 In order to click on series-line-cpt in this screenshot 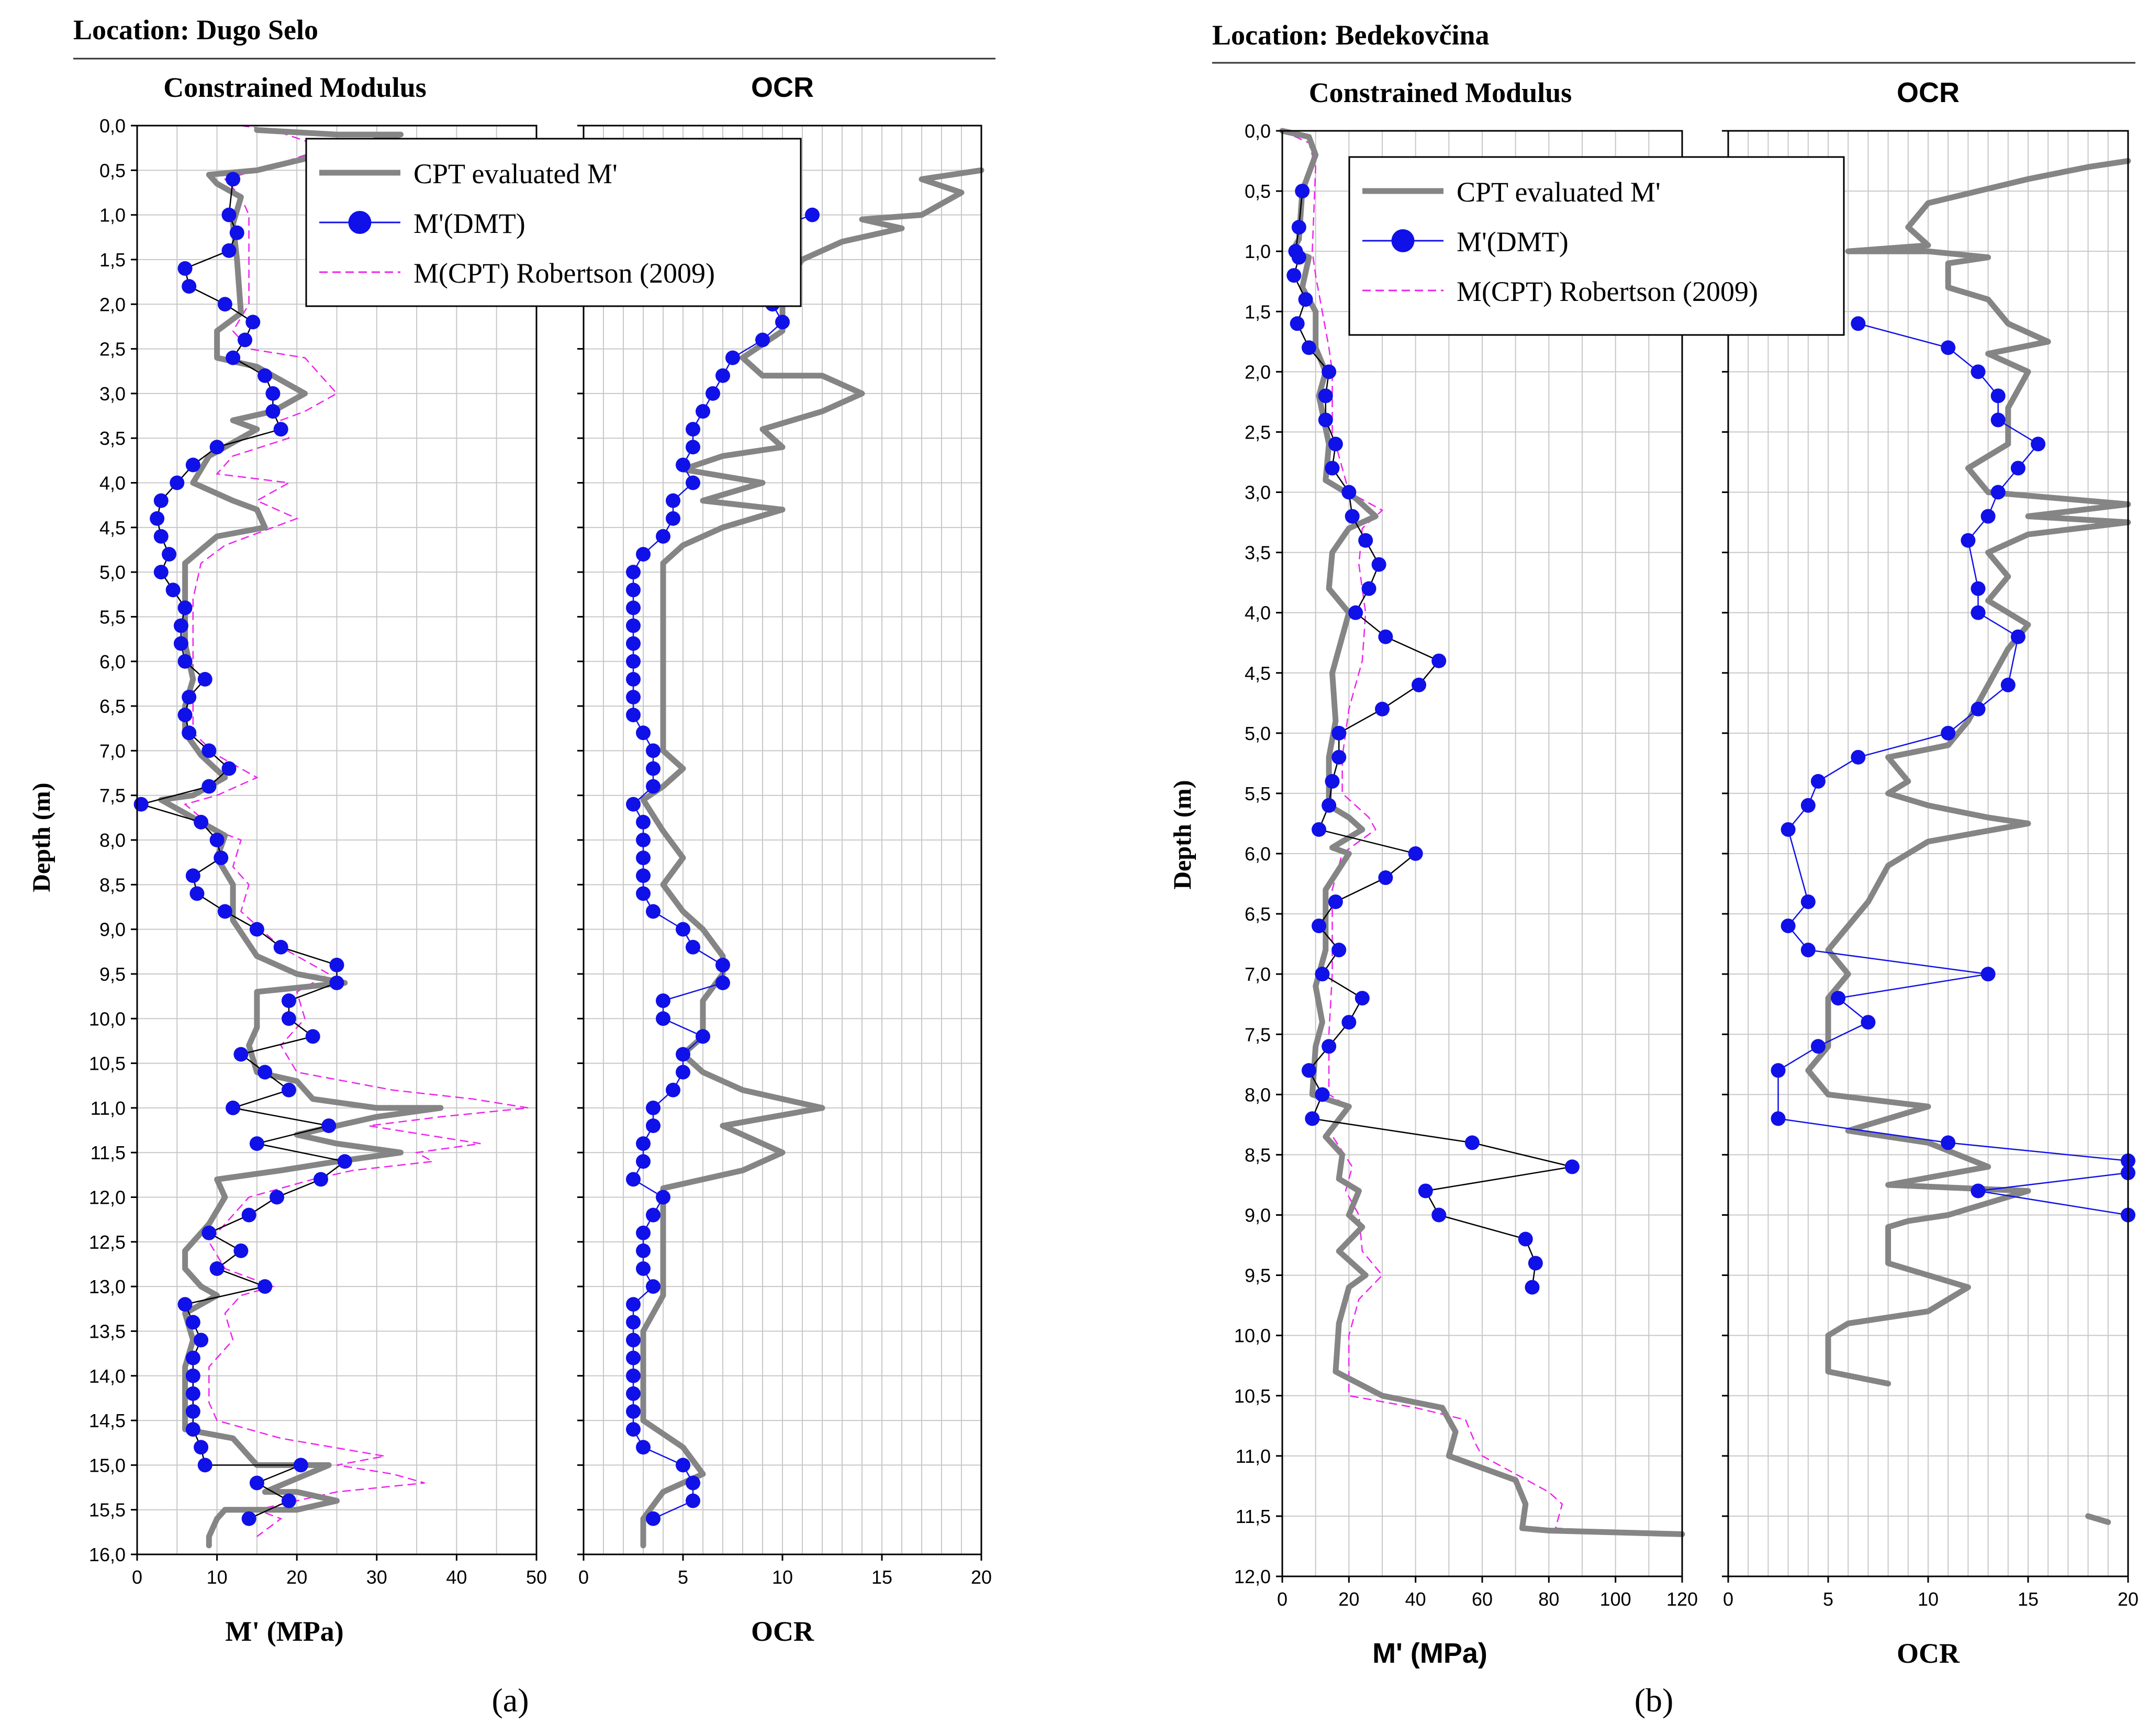, I will do `click(1968, 772)`.